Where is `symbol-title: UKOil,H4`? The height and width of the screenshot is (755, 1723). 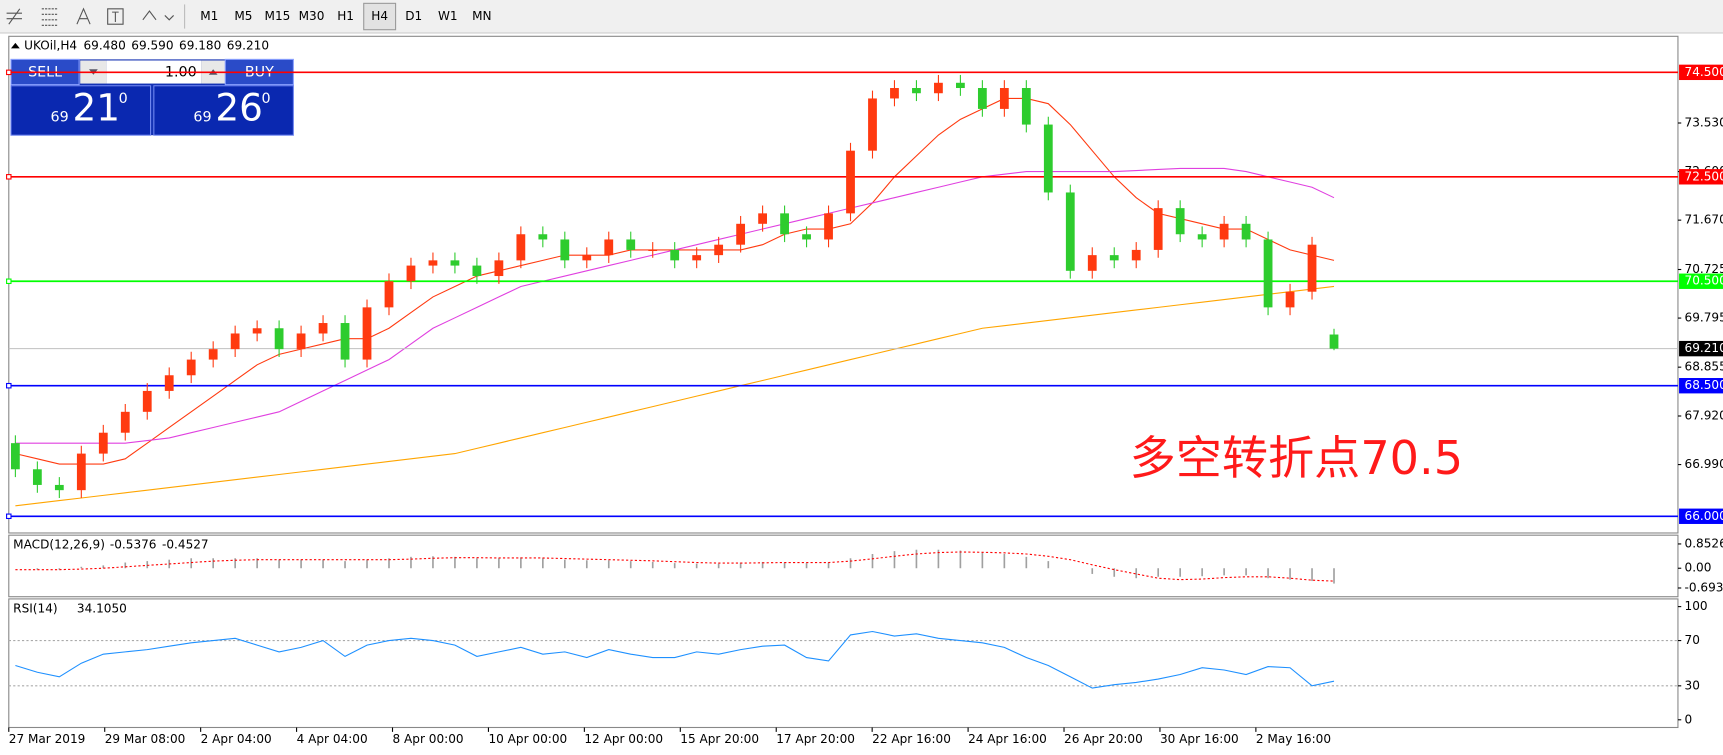 symbol-title: UKOil,H4 is located at coordinates (50, 46).